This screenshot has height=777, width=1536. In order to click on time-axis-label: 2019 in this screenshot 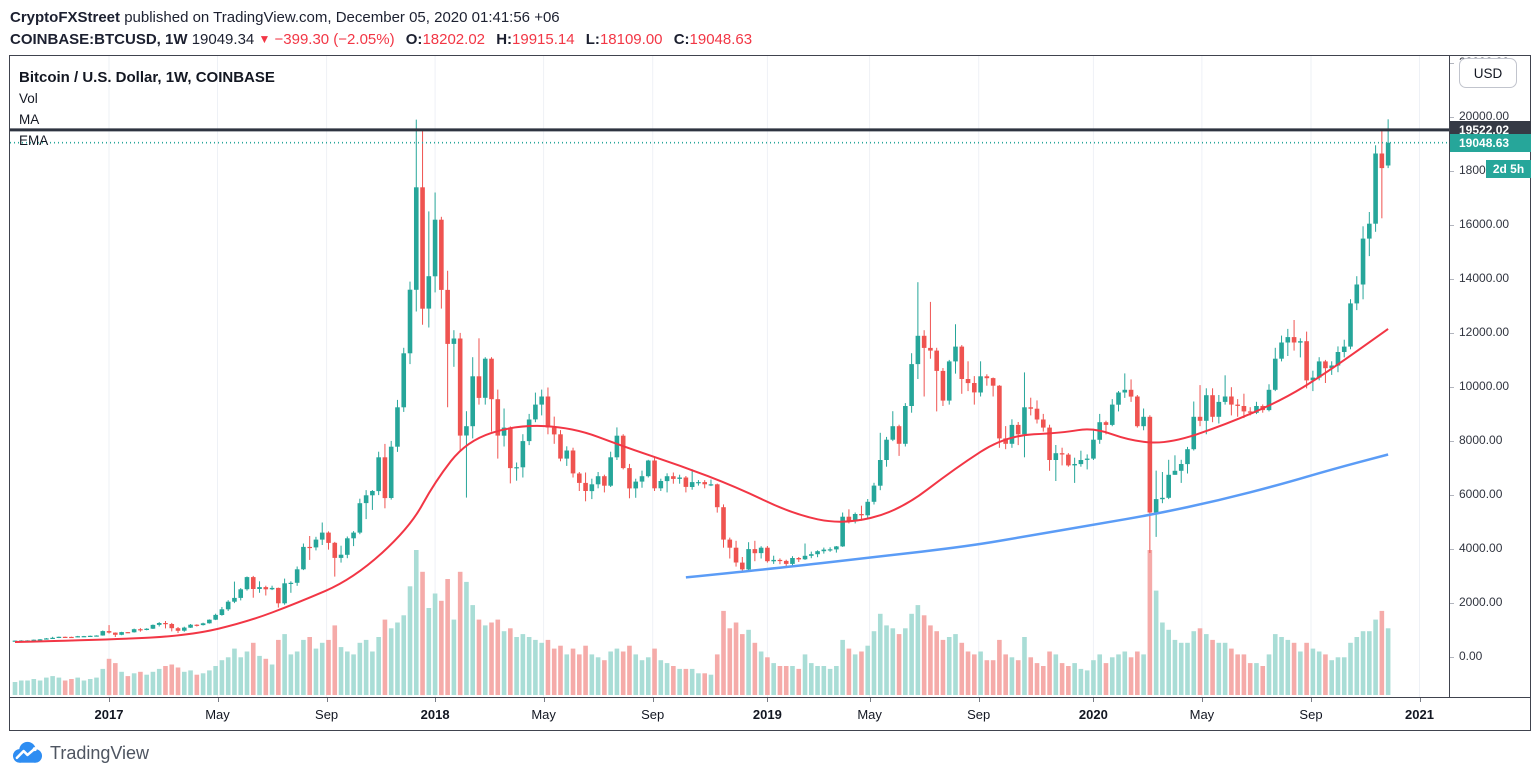, I will do `click(767, 714)`.